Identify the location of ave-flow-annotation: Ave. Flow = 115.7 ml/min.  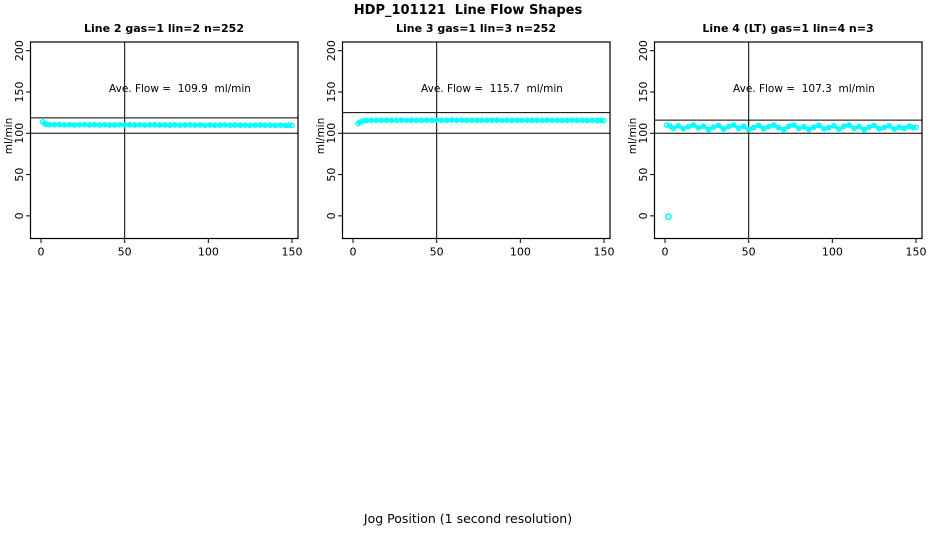
(492, 89).